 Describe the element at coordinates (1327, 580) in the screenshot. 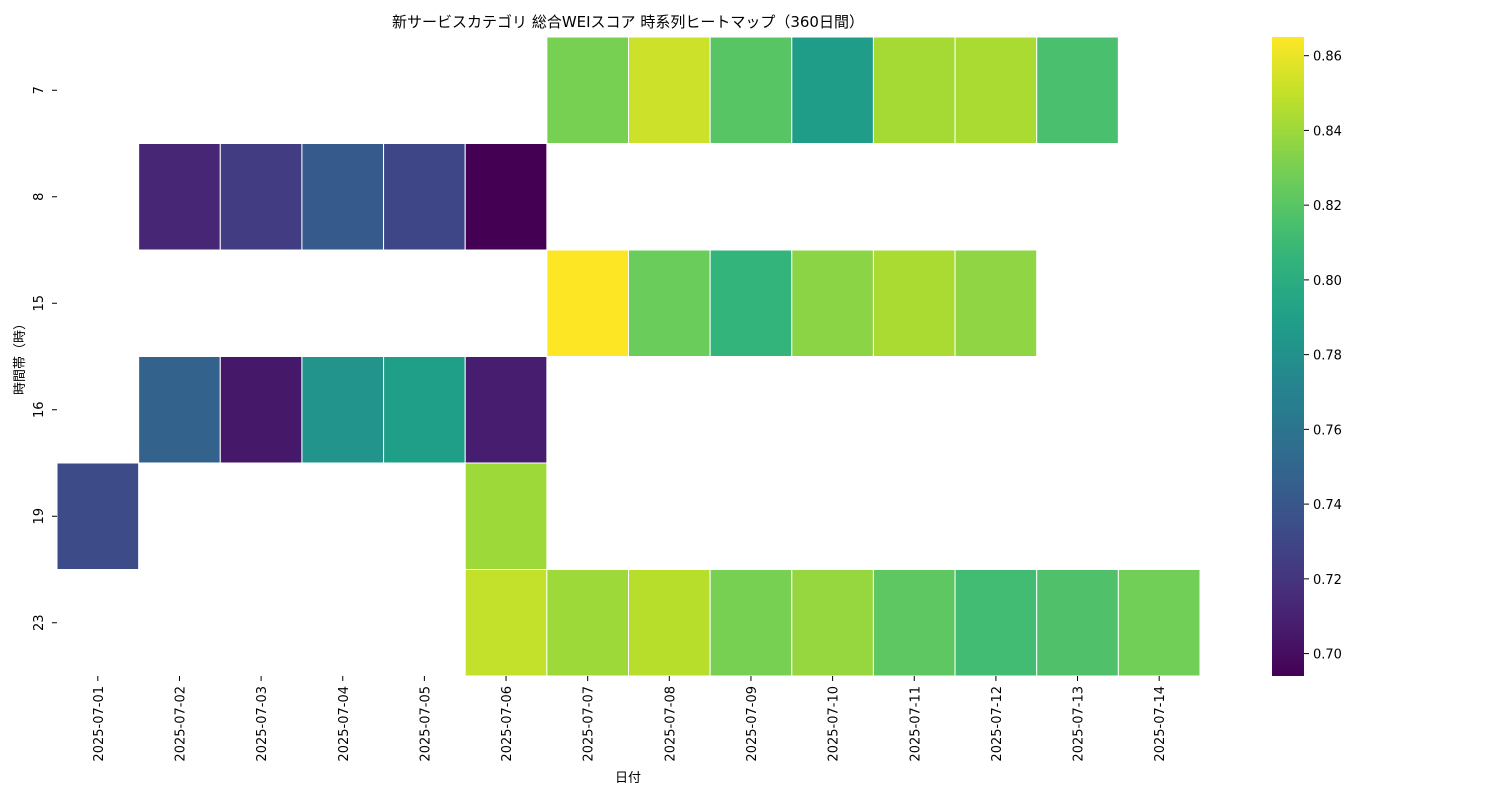

I see `colorbar-tick-label: 0.72` at that location.